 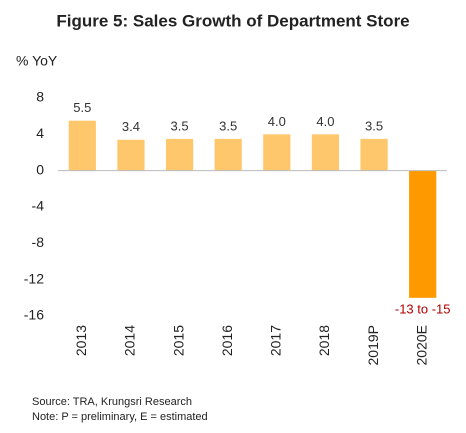 I want to click on y-tick-label: 0, so click(x=40, y=169).